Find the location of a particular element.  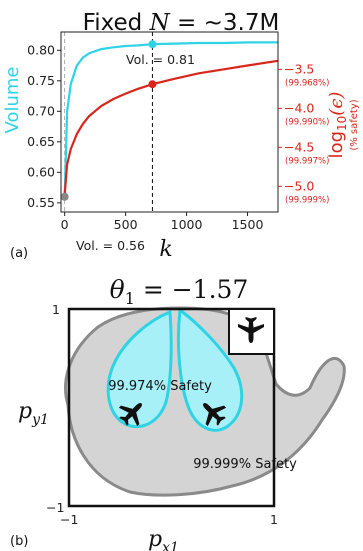

y-left-tick-label: 0.60 is located at coordinates (41, 171).